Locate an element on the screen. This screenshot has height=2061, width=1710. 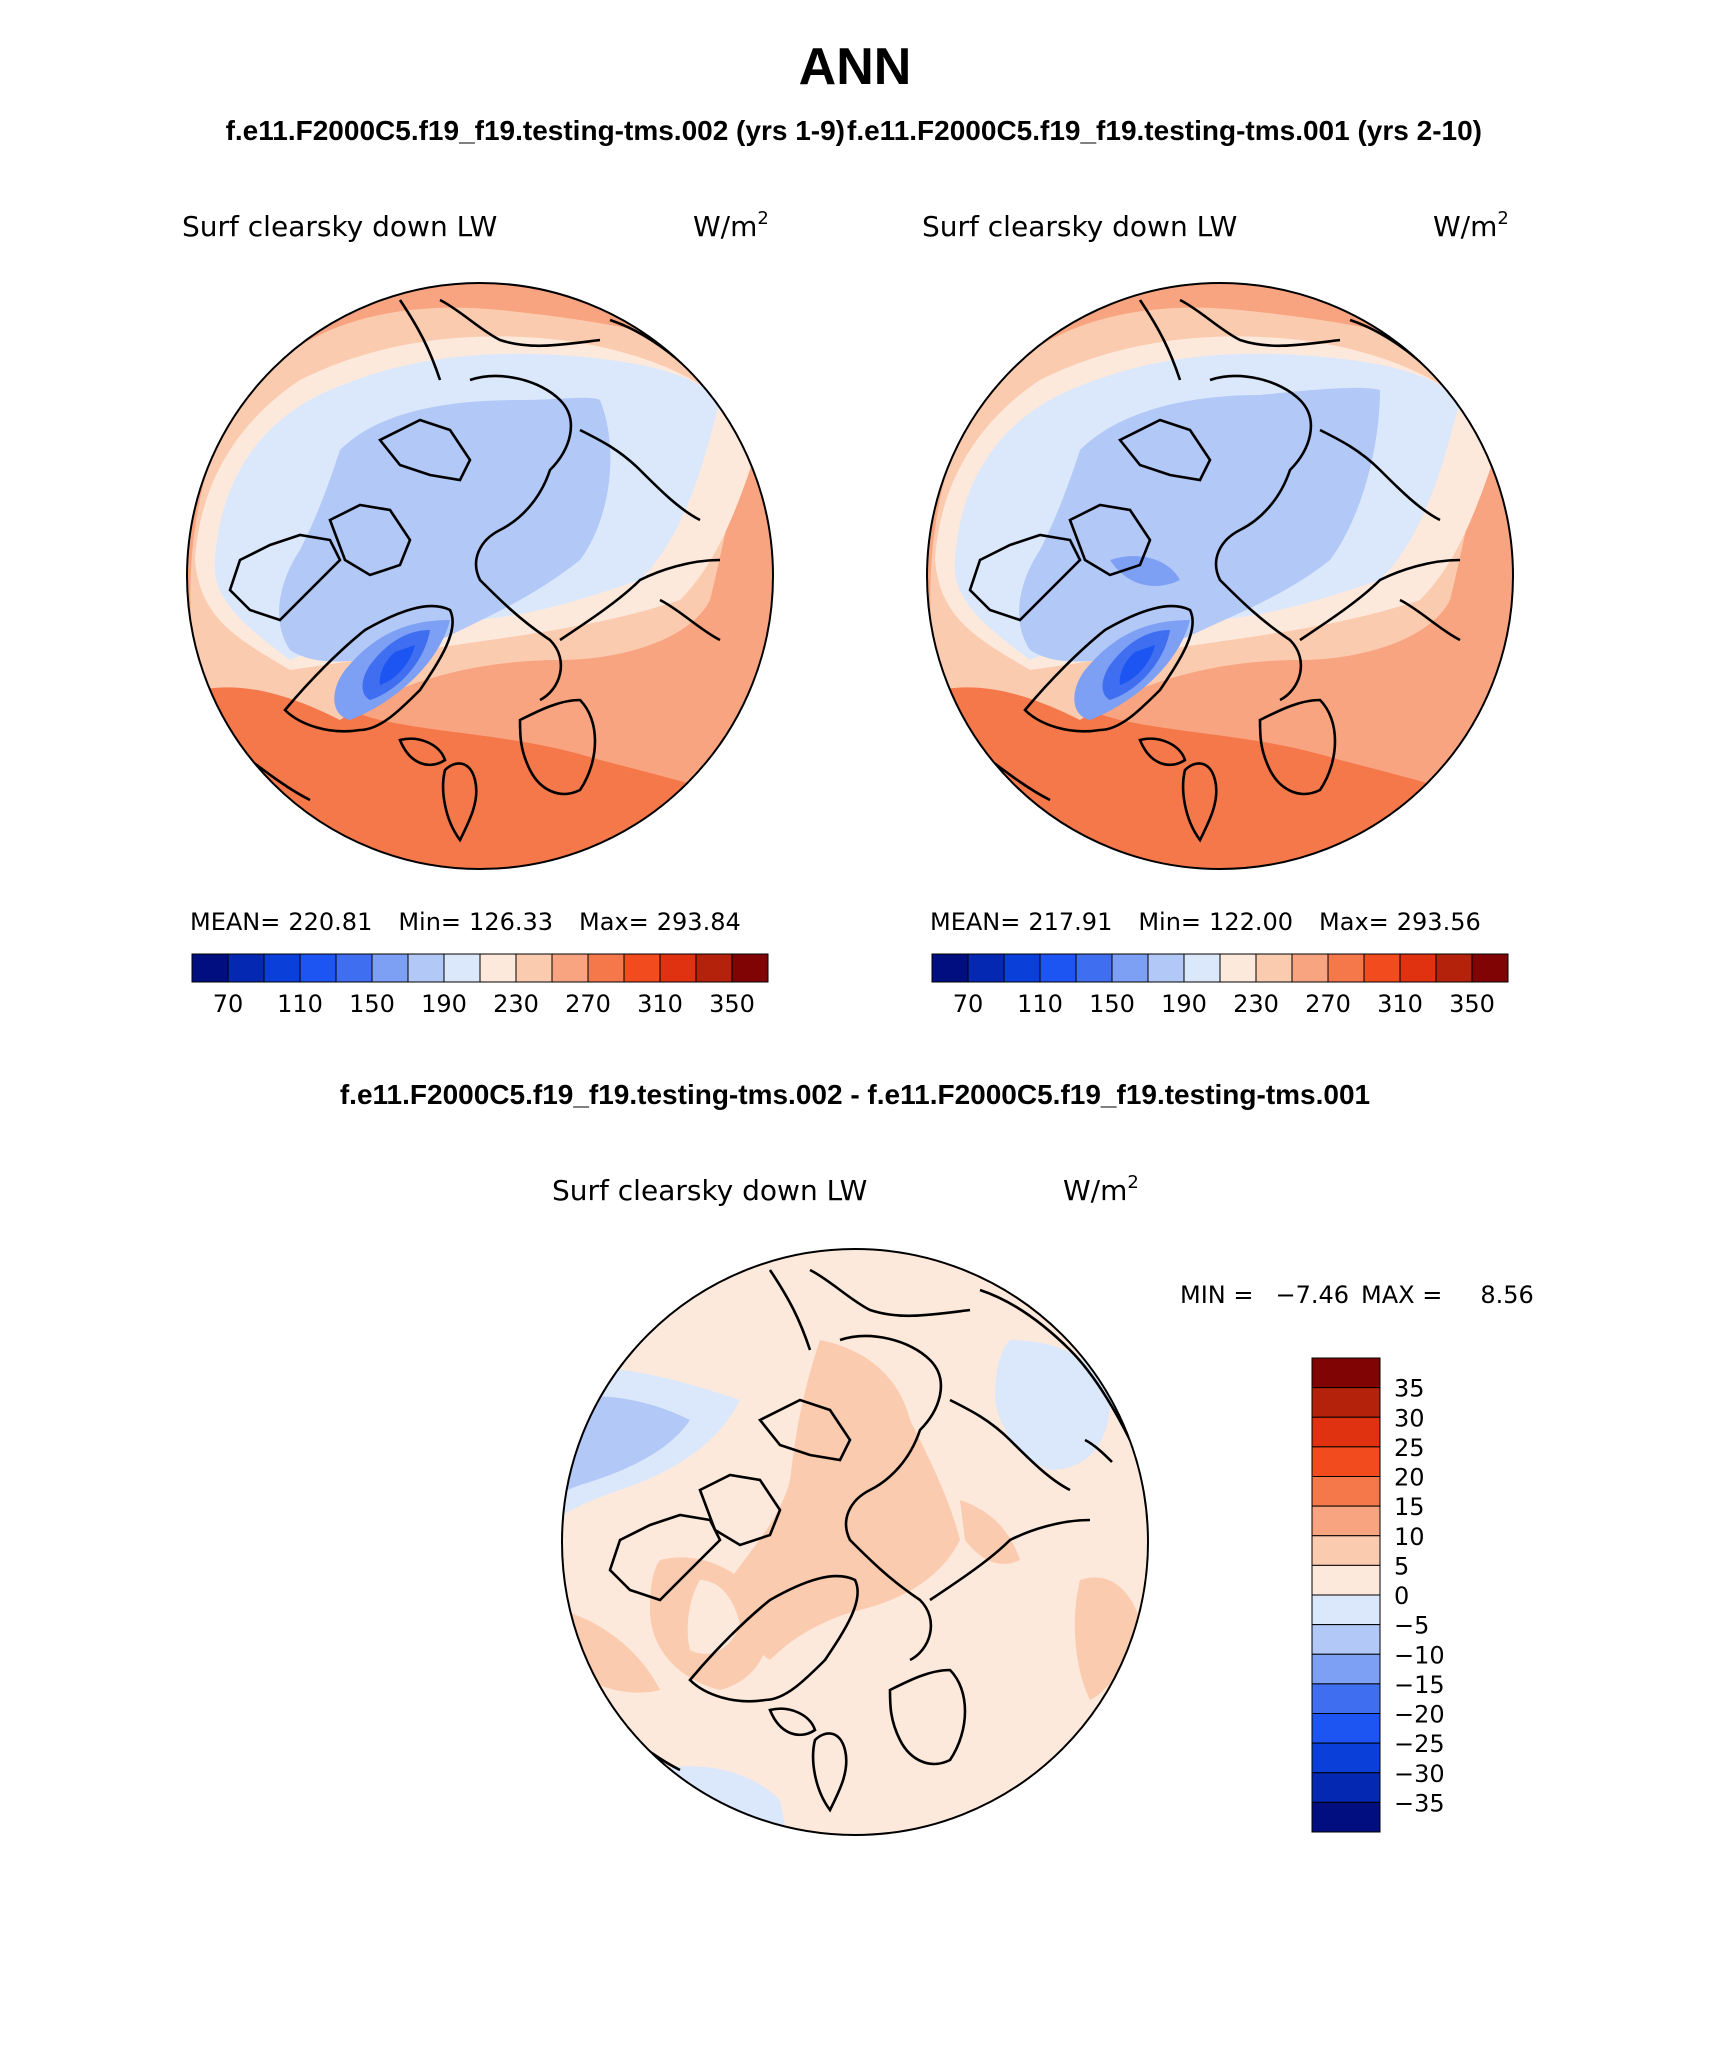
colorbar-tick-label: 35 is located at coordinates (1409, 1389).